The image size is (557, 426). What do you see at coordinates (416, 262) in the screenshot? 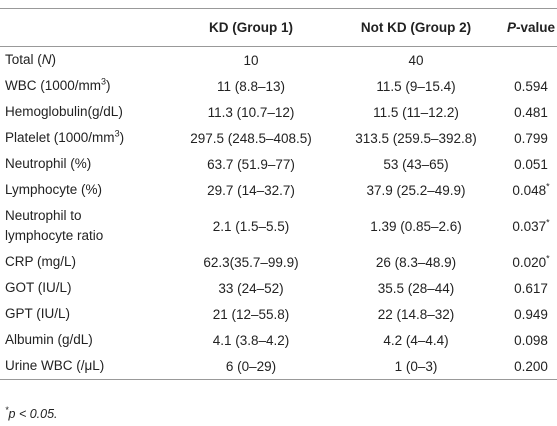
I see `notkd-cell: 26 (8.3–48.9)` at bounding box center [416, 262].